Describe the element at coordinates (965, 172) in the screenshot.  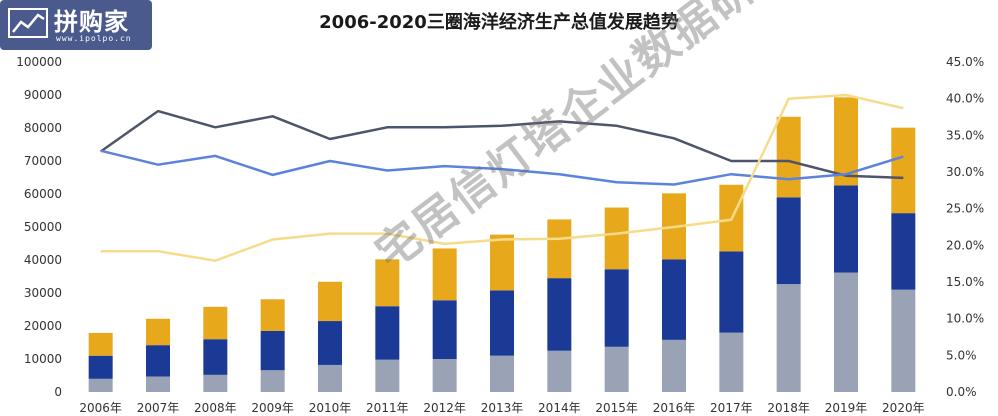
I see `right-tick-label: 30.0%` at that location.